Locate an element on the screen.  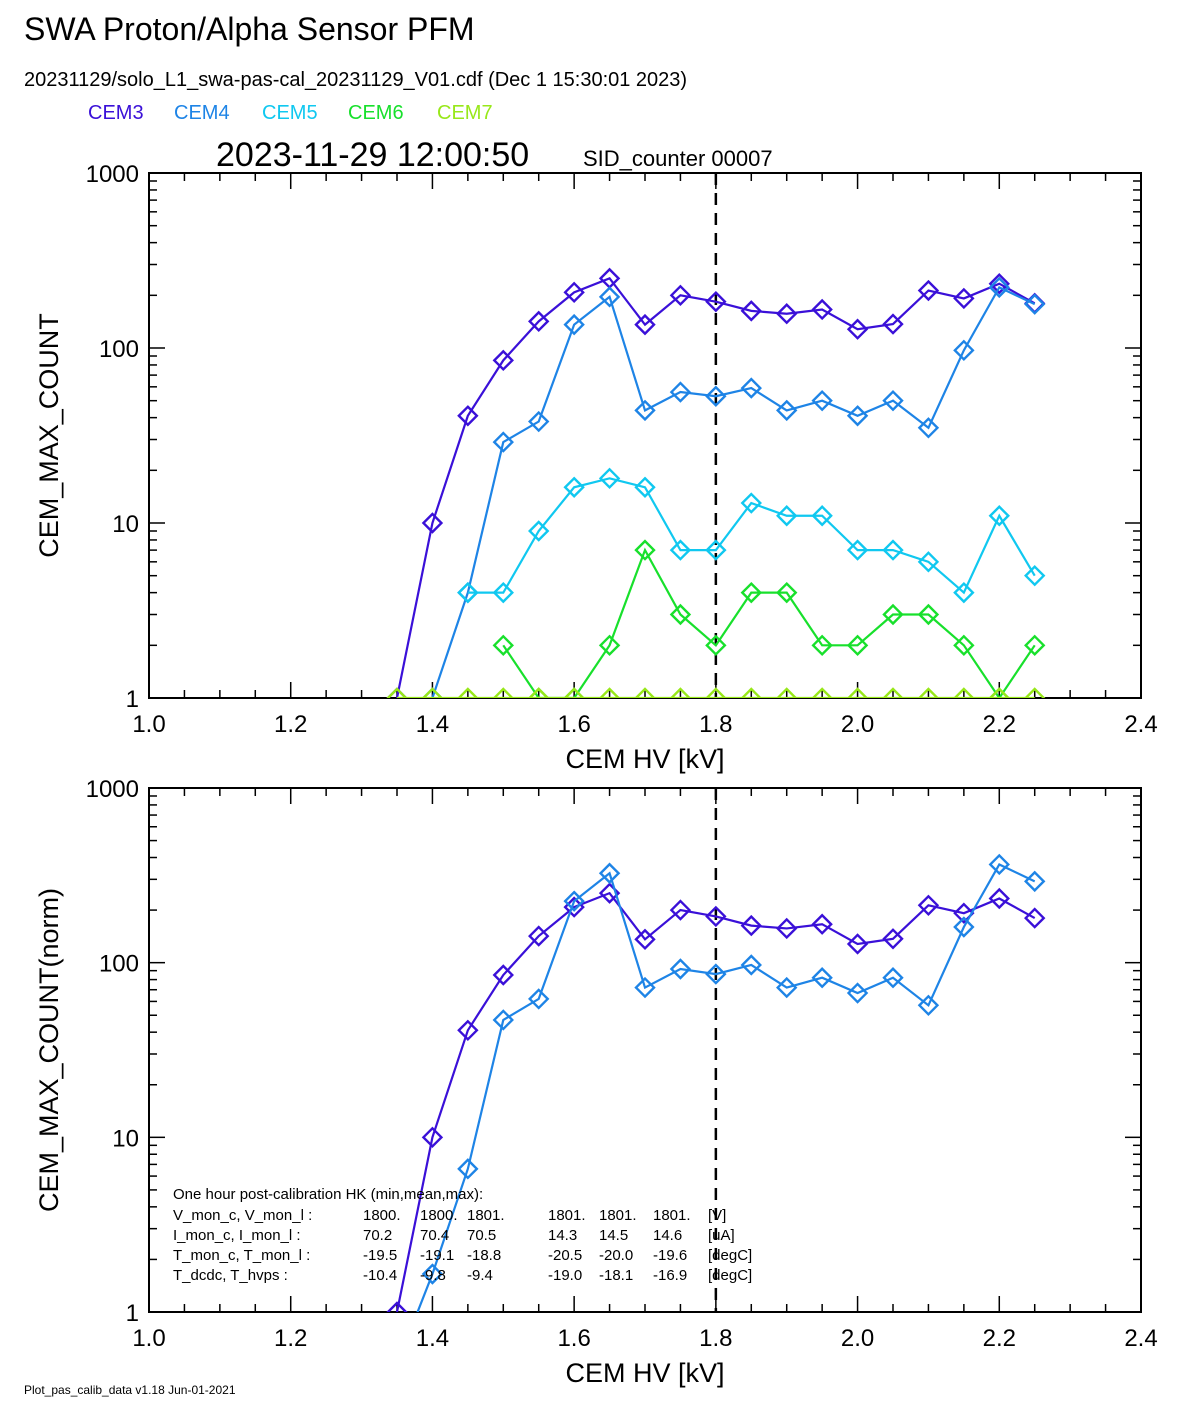
annotation-row-label: I_mon_c, I_mon_l : is located at coordinates (237, 1235).